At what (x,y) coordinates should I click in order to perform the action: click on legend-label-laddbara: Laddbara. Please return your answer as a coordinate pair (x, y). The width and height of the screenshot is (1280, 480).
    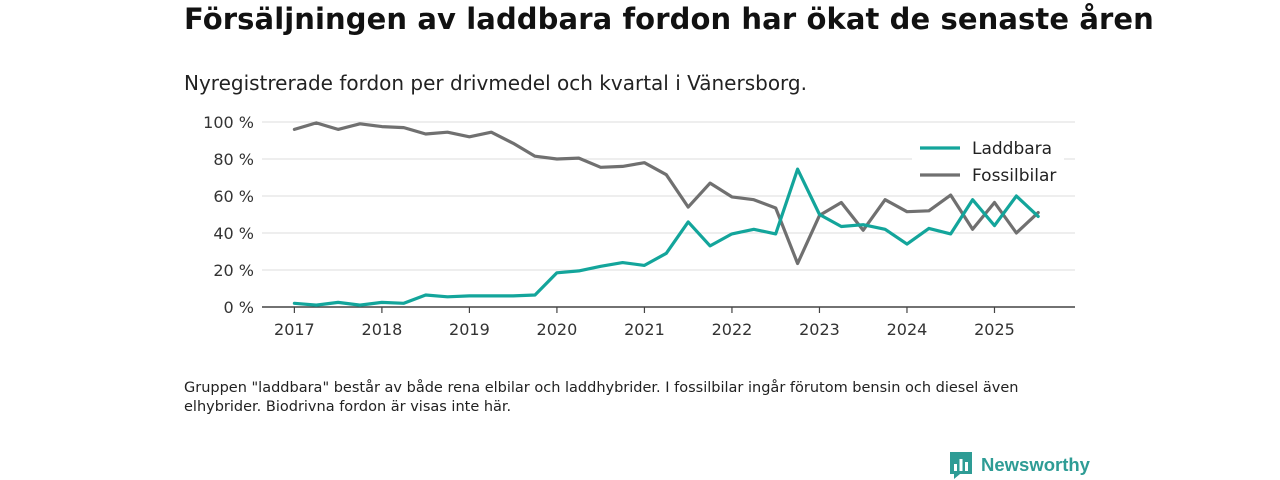
    Looking at the image, I should click on (1012, 149).